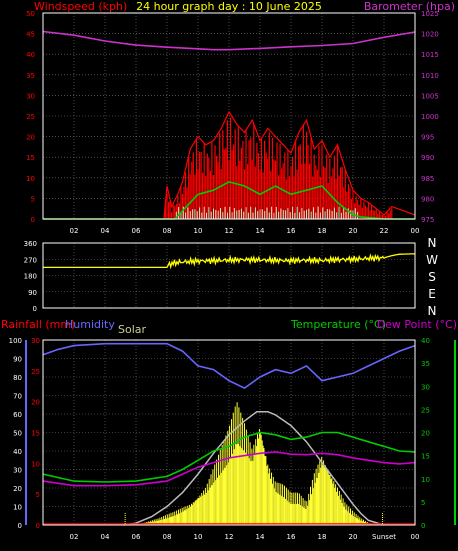 The image size is (458, 551). What do you see at coordinates (80, 6) in the screenshot?
I see `windspeed-axis-label: Windspeed (kph)` at bounding box center [80, 6].